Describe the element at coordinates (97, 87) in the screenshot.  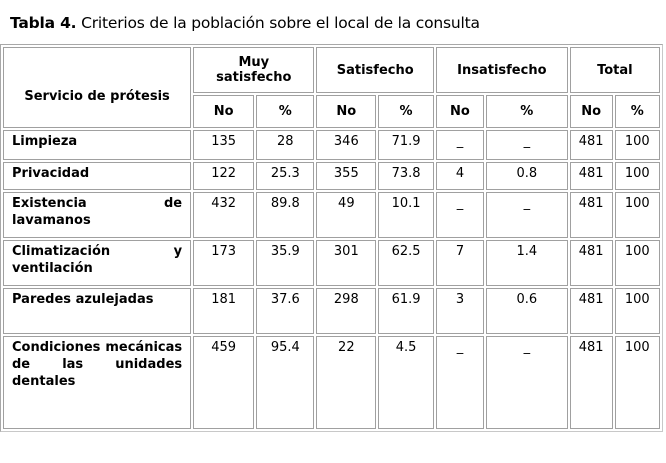
I see `header-service: Servicio de prótesis` at that location.